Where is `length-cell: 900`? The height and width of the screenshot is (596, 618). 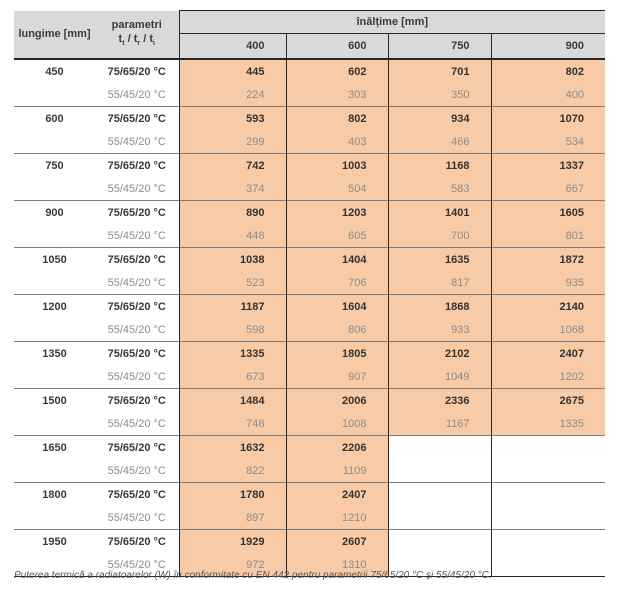 length-cell: 900 is located at coordinates (54, 212).